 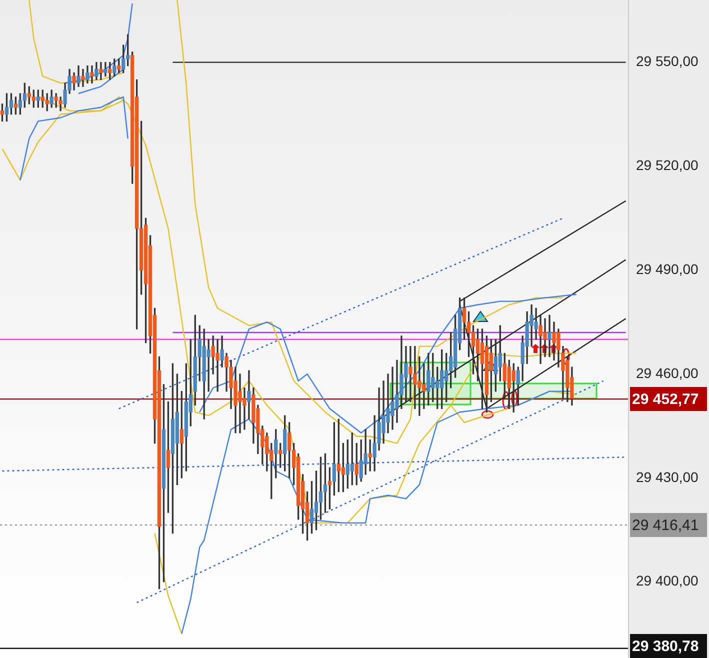 What do you see at coordinates (665, 399) in the screenshot?
I see `ref-line-label: 29 452,77` at bounding box center [665, 399].